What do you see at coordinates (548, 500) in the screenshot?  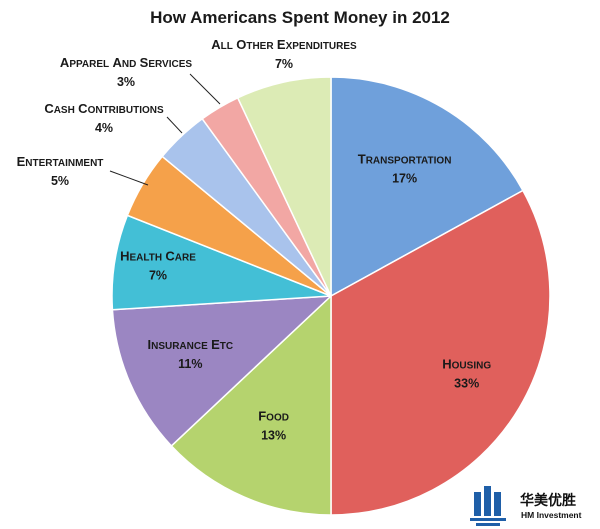 I see `watermark-name-cn: 华美优胜` at bounding box center [548, 500].